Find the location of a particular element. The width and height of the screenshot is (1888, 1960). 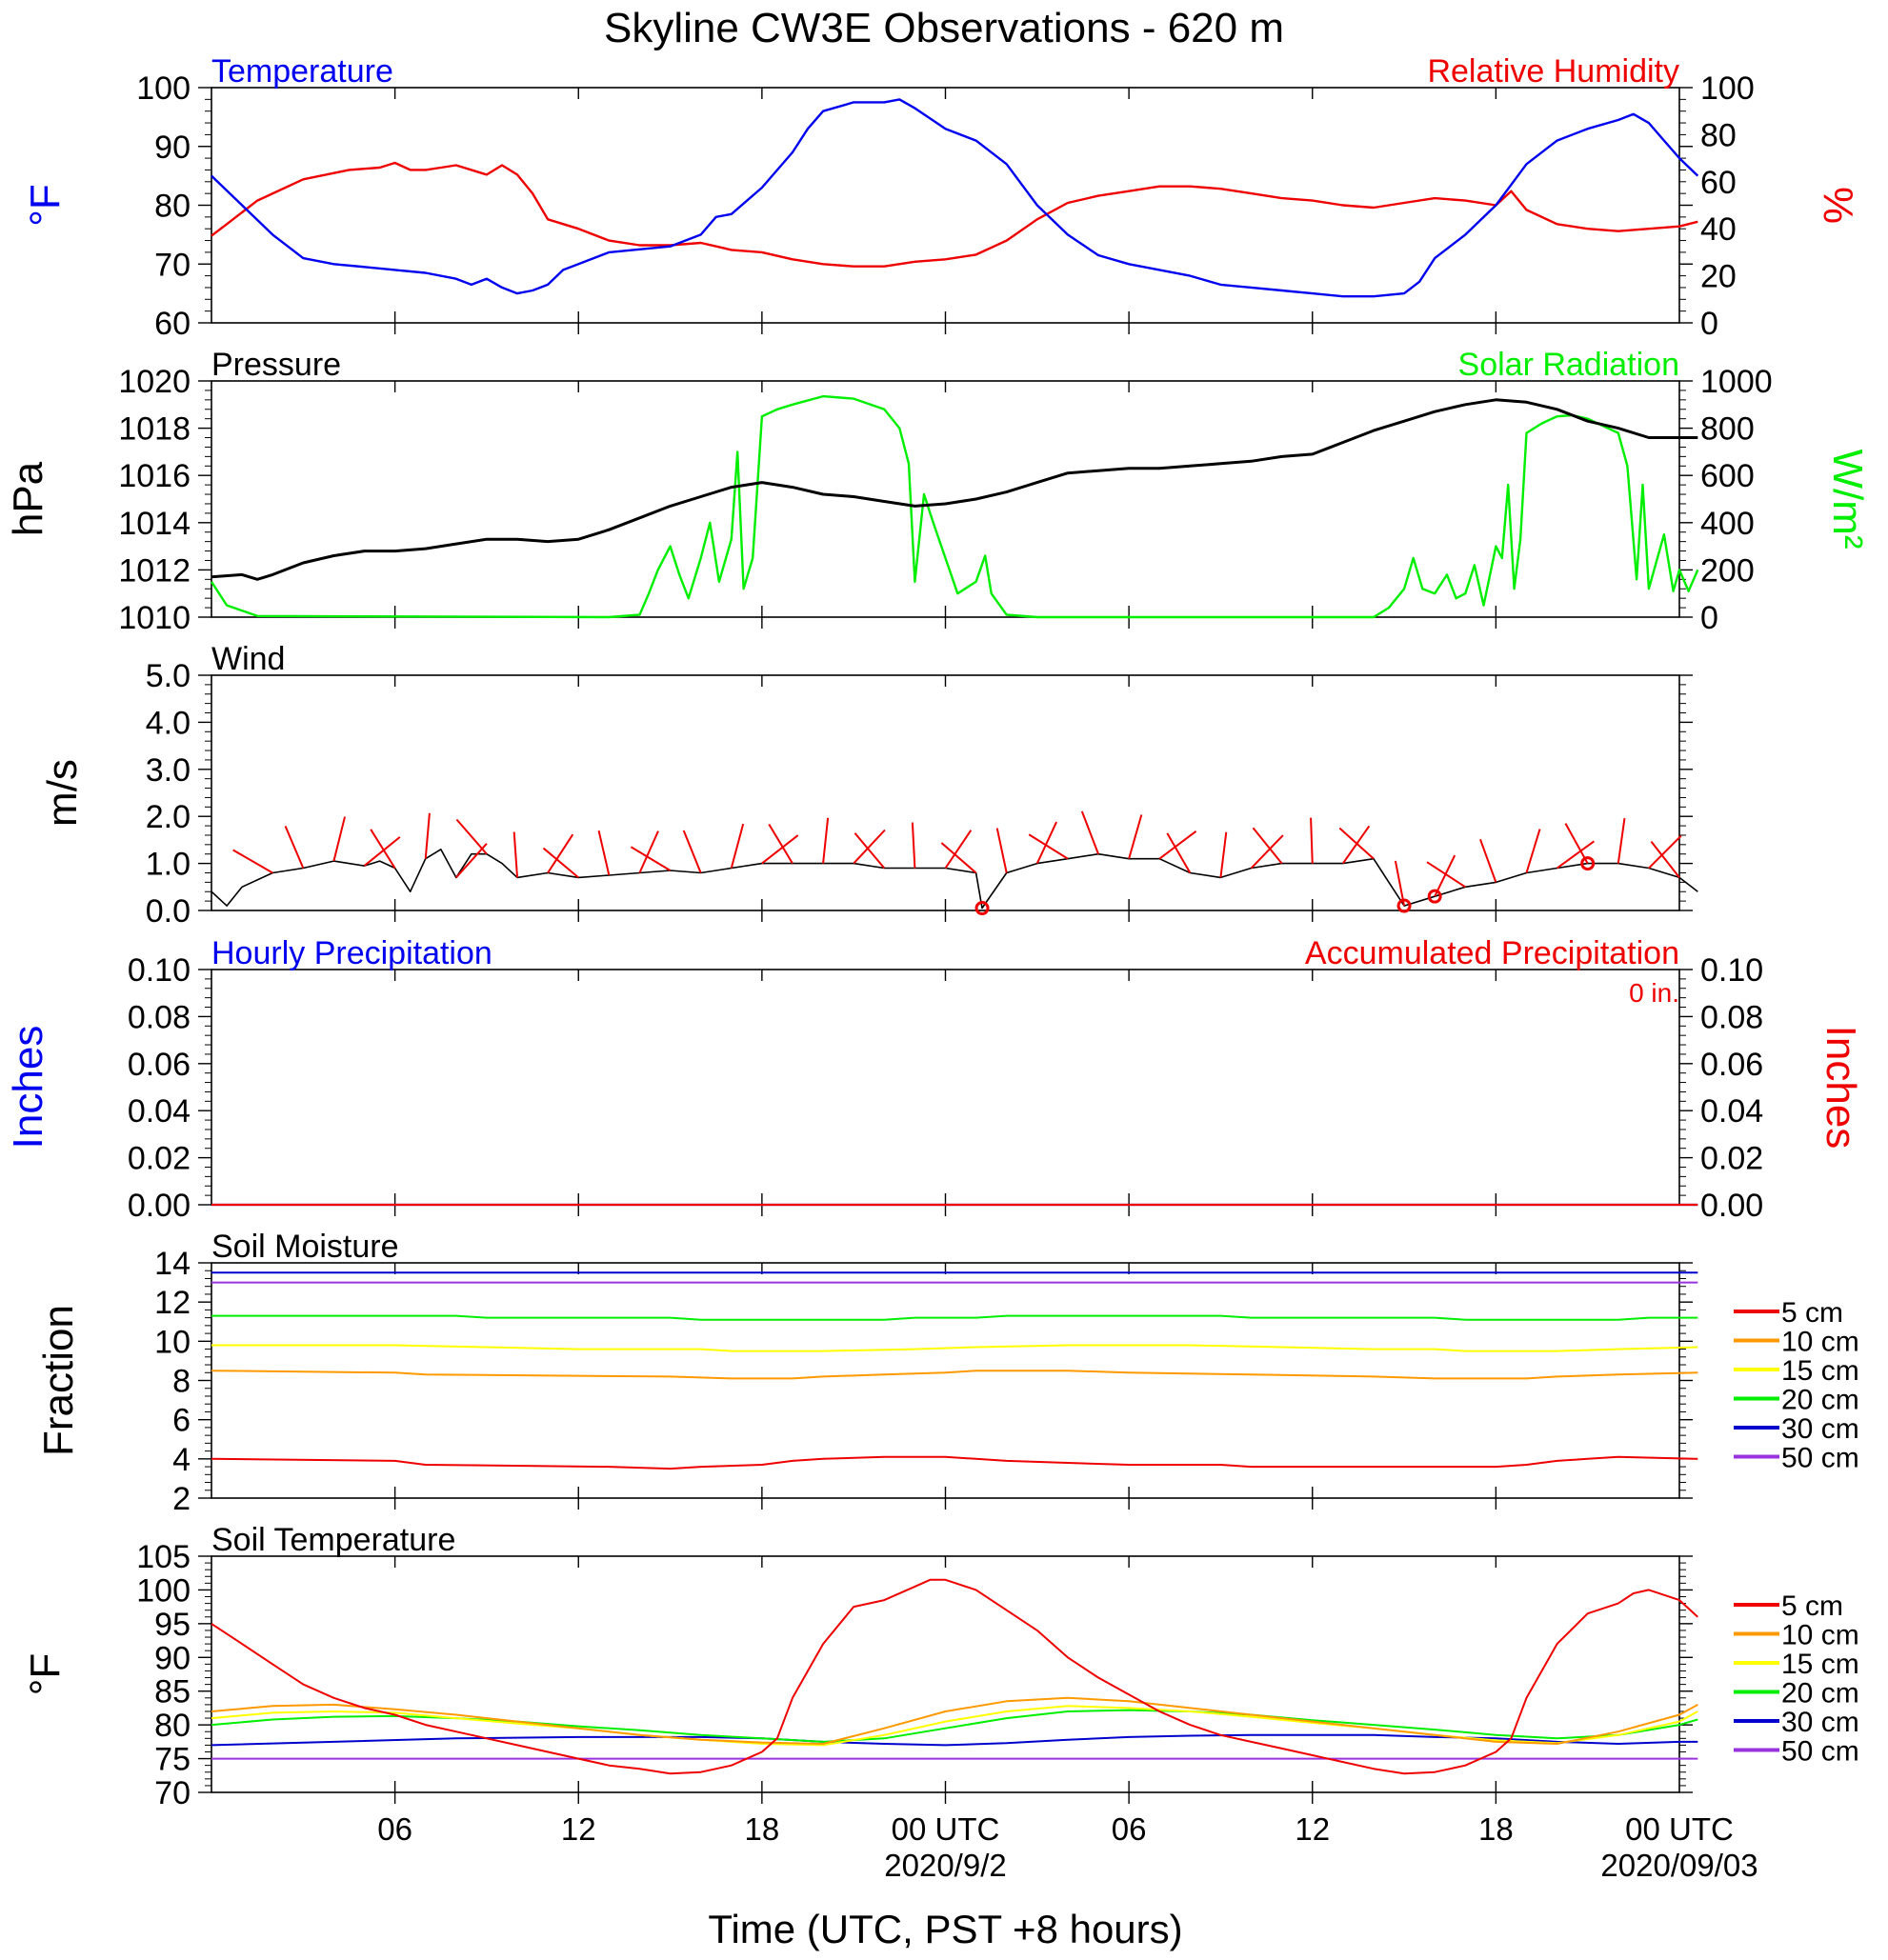

pressure-ytick-label: 1014 is located at coordinates (154, 524).